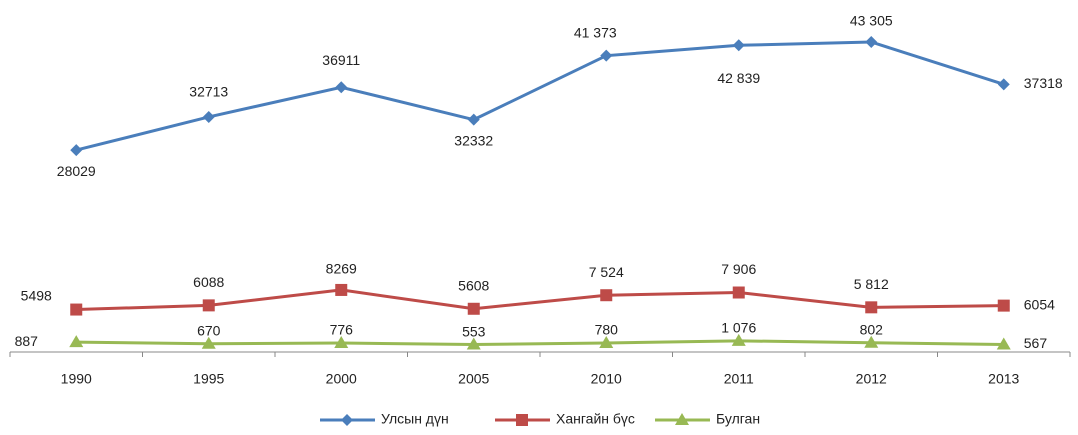 The height and width of the screenshot is (435, 1078). What do you see at coordinates (607, 330) in the screenshot?
I see `data-label: 780` at bounding box center [607, 330].